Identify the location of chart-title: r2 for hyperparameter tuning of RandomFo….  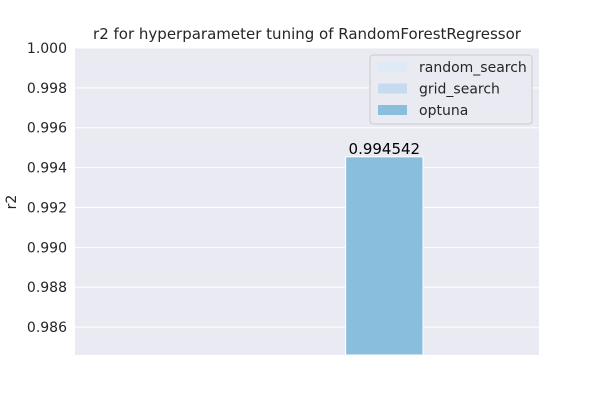
(307, 34).